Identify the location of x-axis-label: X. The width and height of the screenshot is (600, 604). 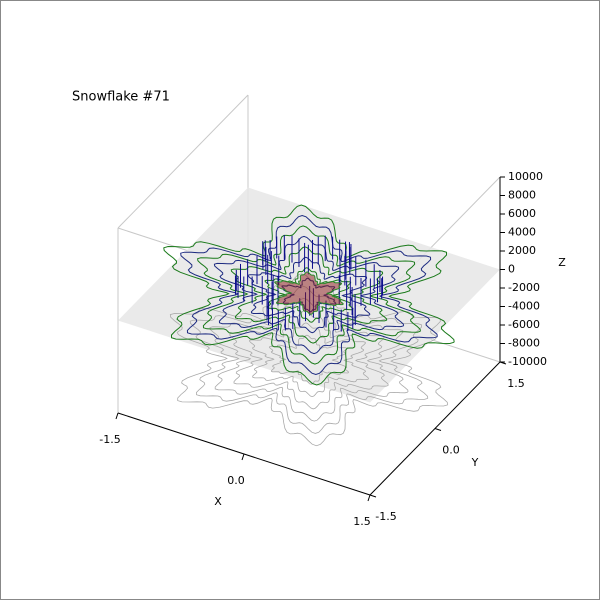
(218, 501).